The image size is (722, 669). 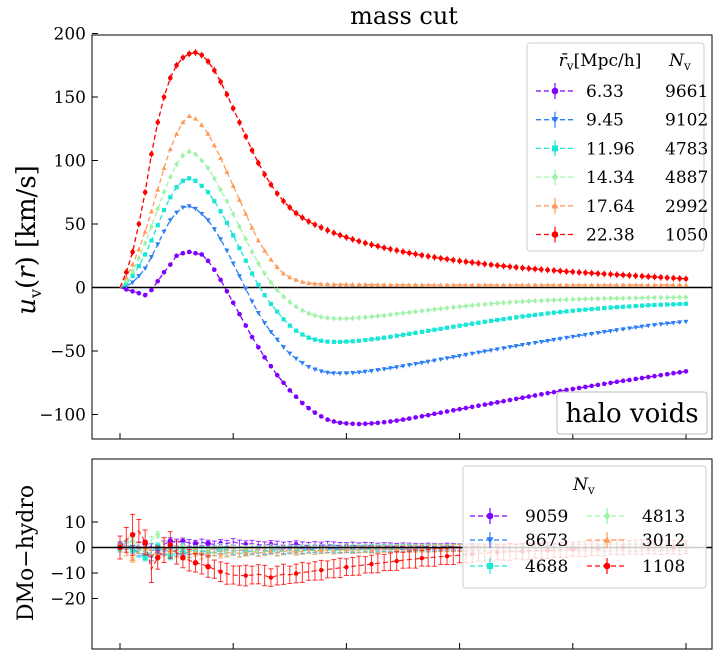 I want to click on legend-marker, so click(x=555, y=91).